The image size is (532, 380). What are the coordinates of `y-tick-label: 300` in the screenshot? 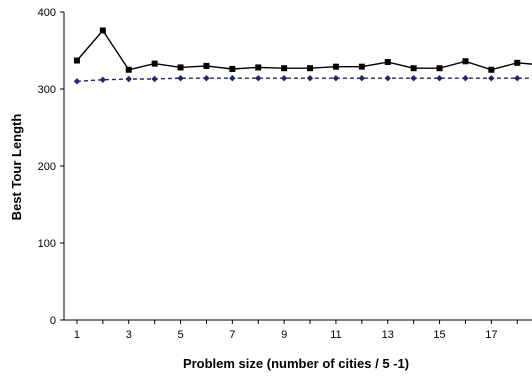 It's located at (47, 90).